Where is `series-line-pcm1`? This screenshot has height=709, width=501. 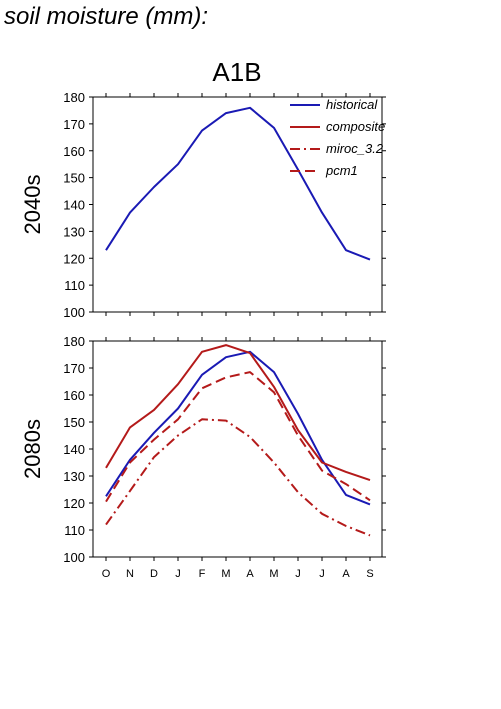 series-line-pcm1 is located at coordinates (238, 437).